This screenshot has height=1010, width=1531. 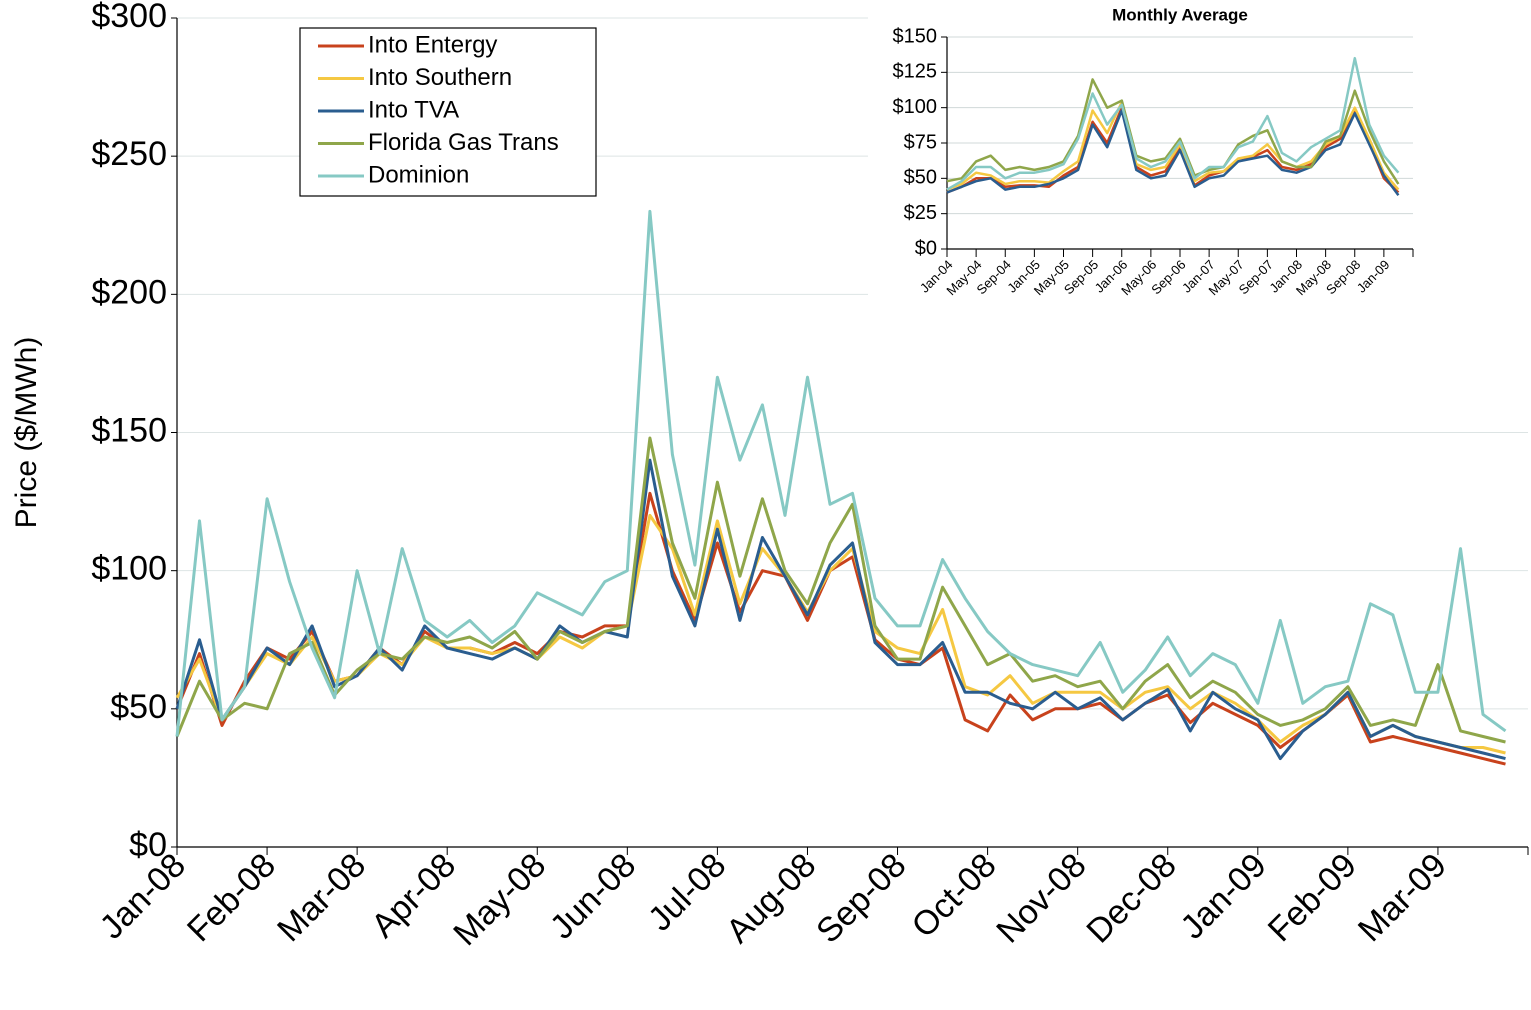 What do you see at coordinates (954, 895) in the screenshot?
I see `x-tick-label: Oct-08` at bounding box center [954, 895].